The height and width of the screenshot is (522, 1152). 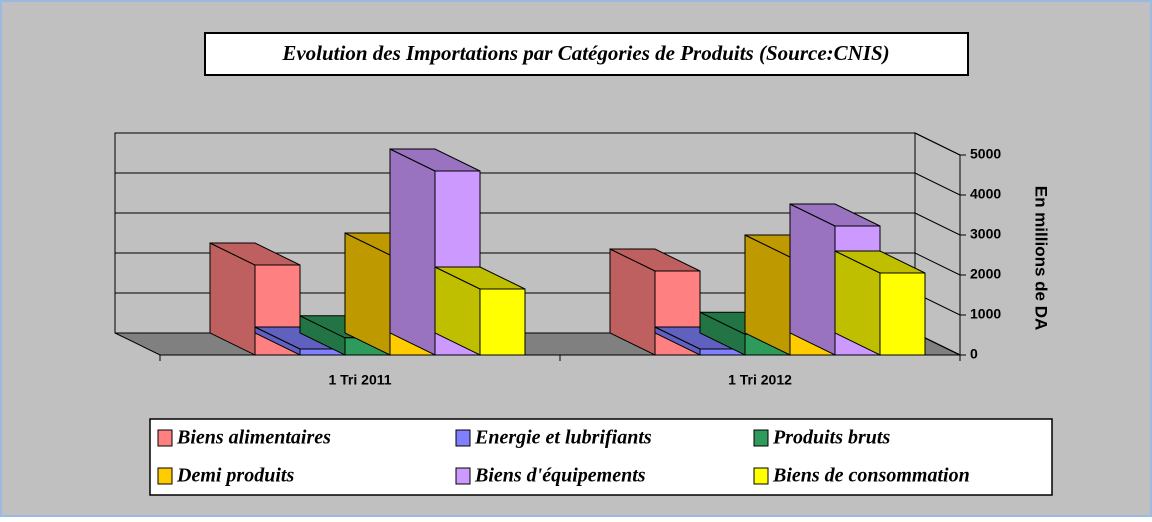 What do you see at coordinates (253, 438) in the screenshot?
I see `legend-label: Biens alimentaires` at bounding box center [253, 438].